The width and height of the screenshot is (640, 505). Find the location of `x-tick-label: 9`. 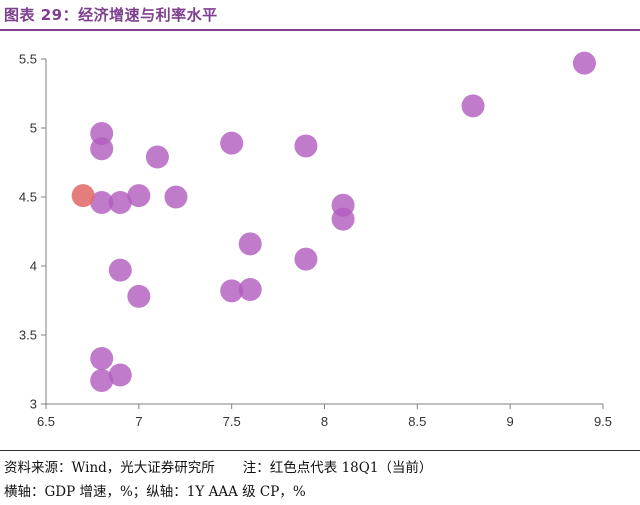

x-tick-label: 9 is located at coordinates (510, 421).